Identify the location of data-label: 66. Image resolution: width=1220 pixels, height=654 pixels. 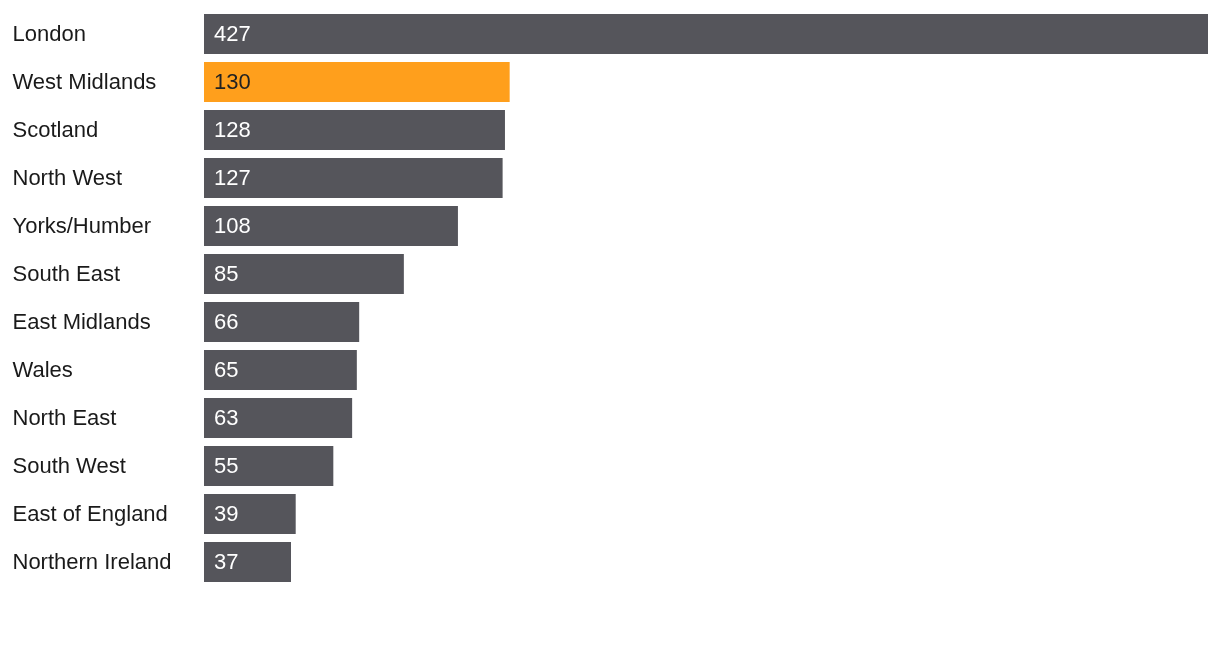
(226, 321).